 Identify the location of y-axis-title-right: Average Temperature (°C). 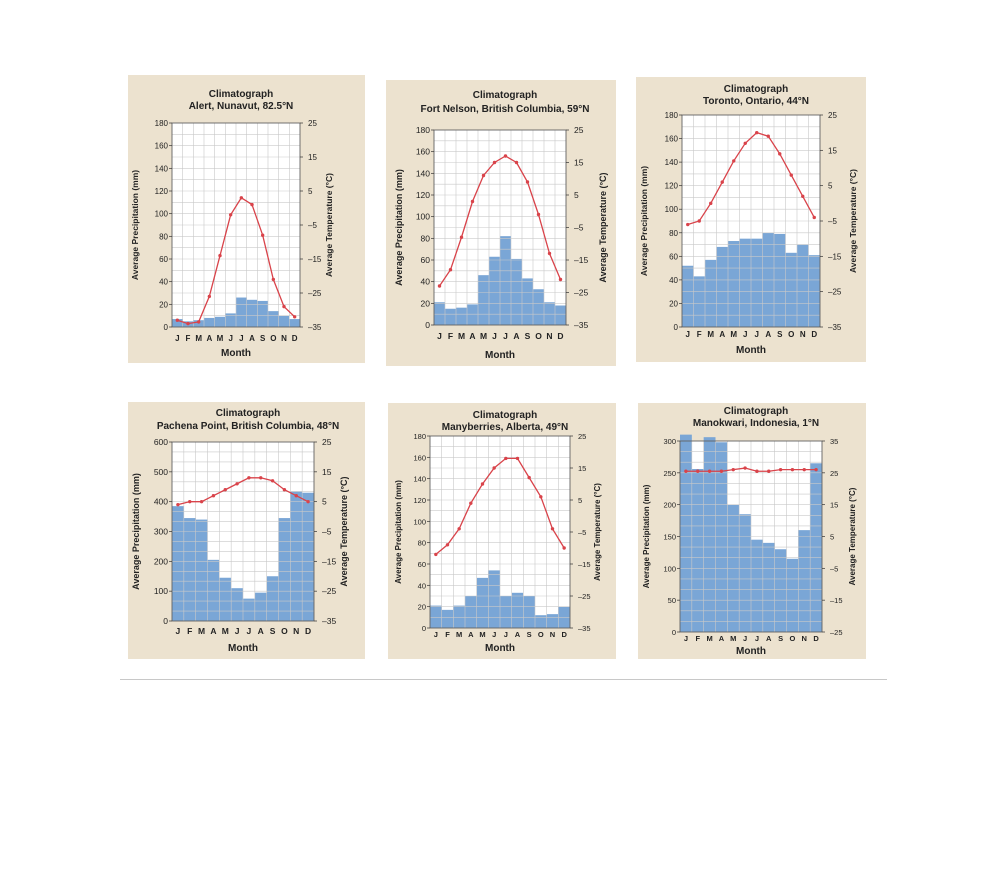
(852, 536).